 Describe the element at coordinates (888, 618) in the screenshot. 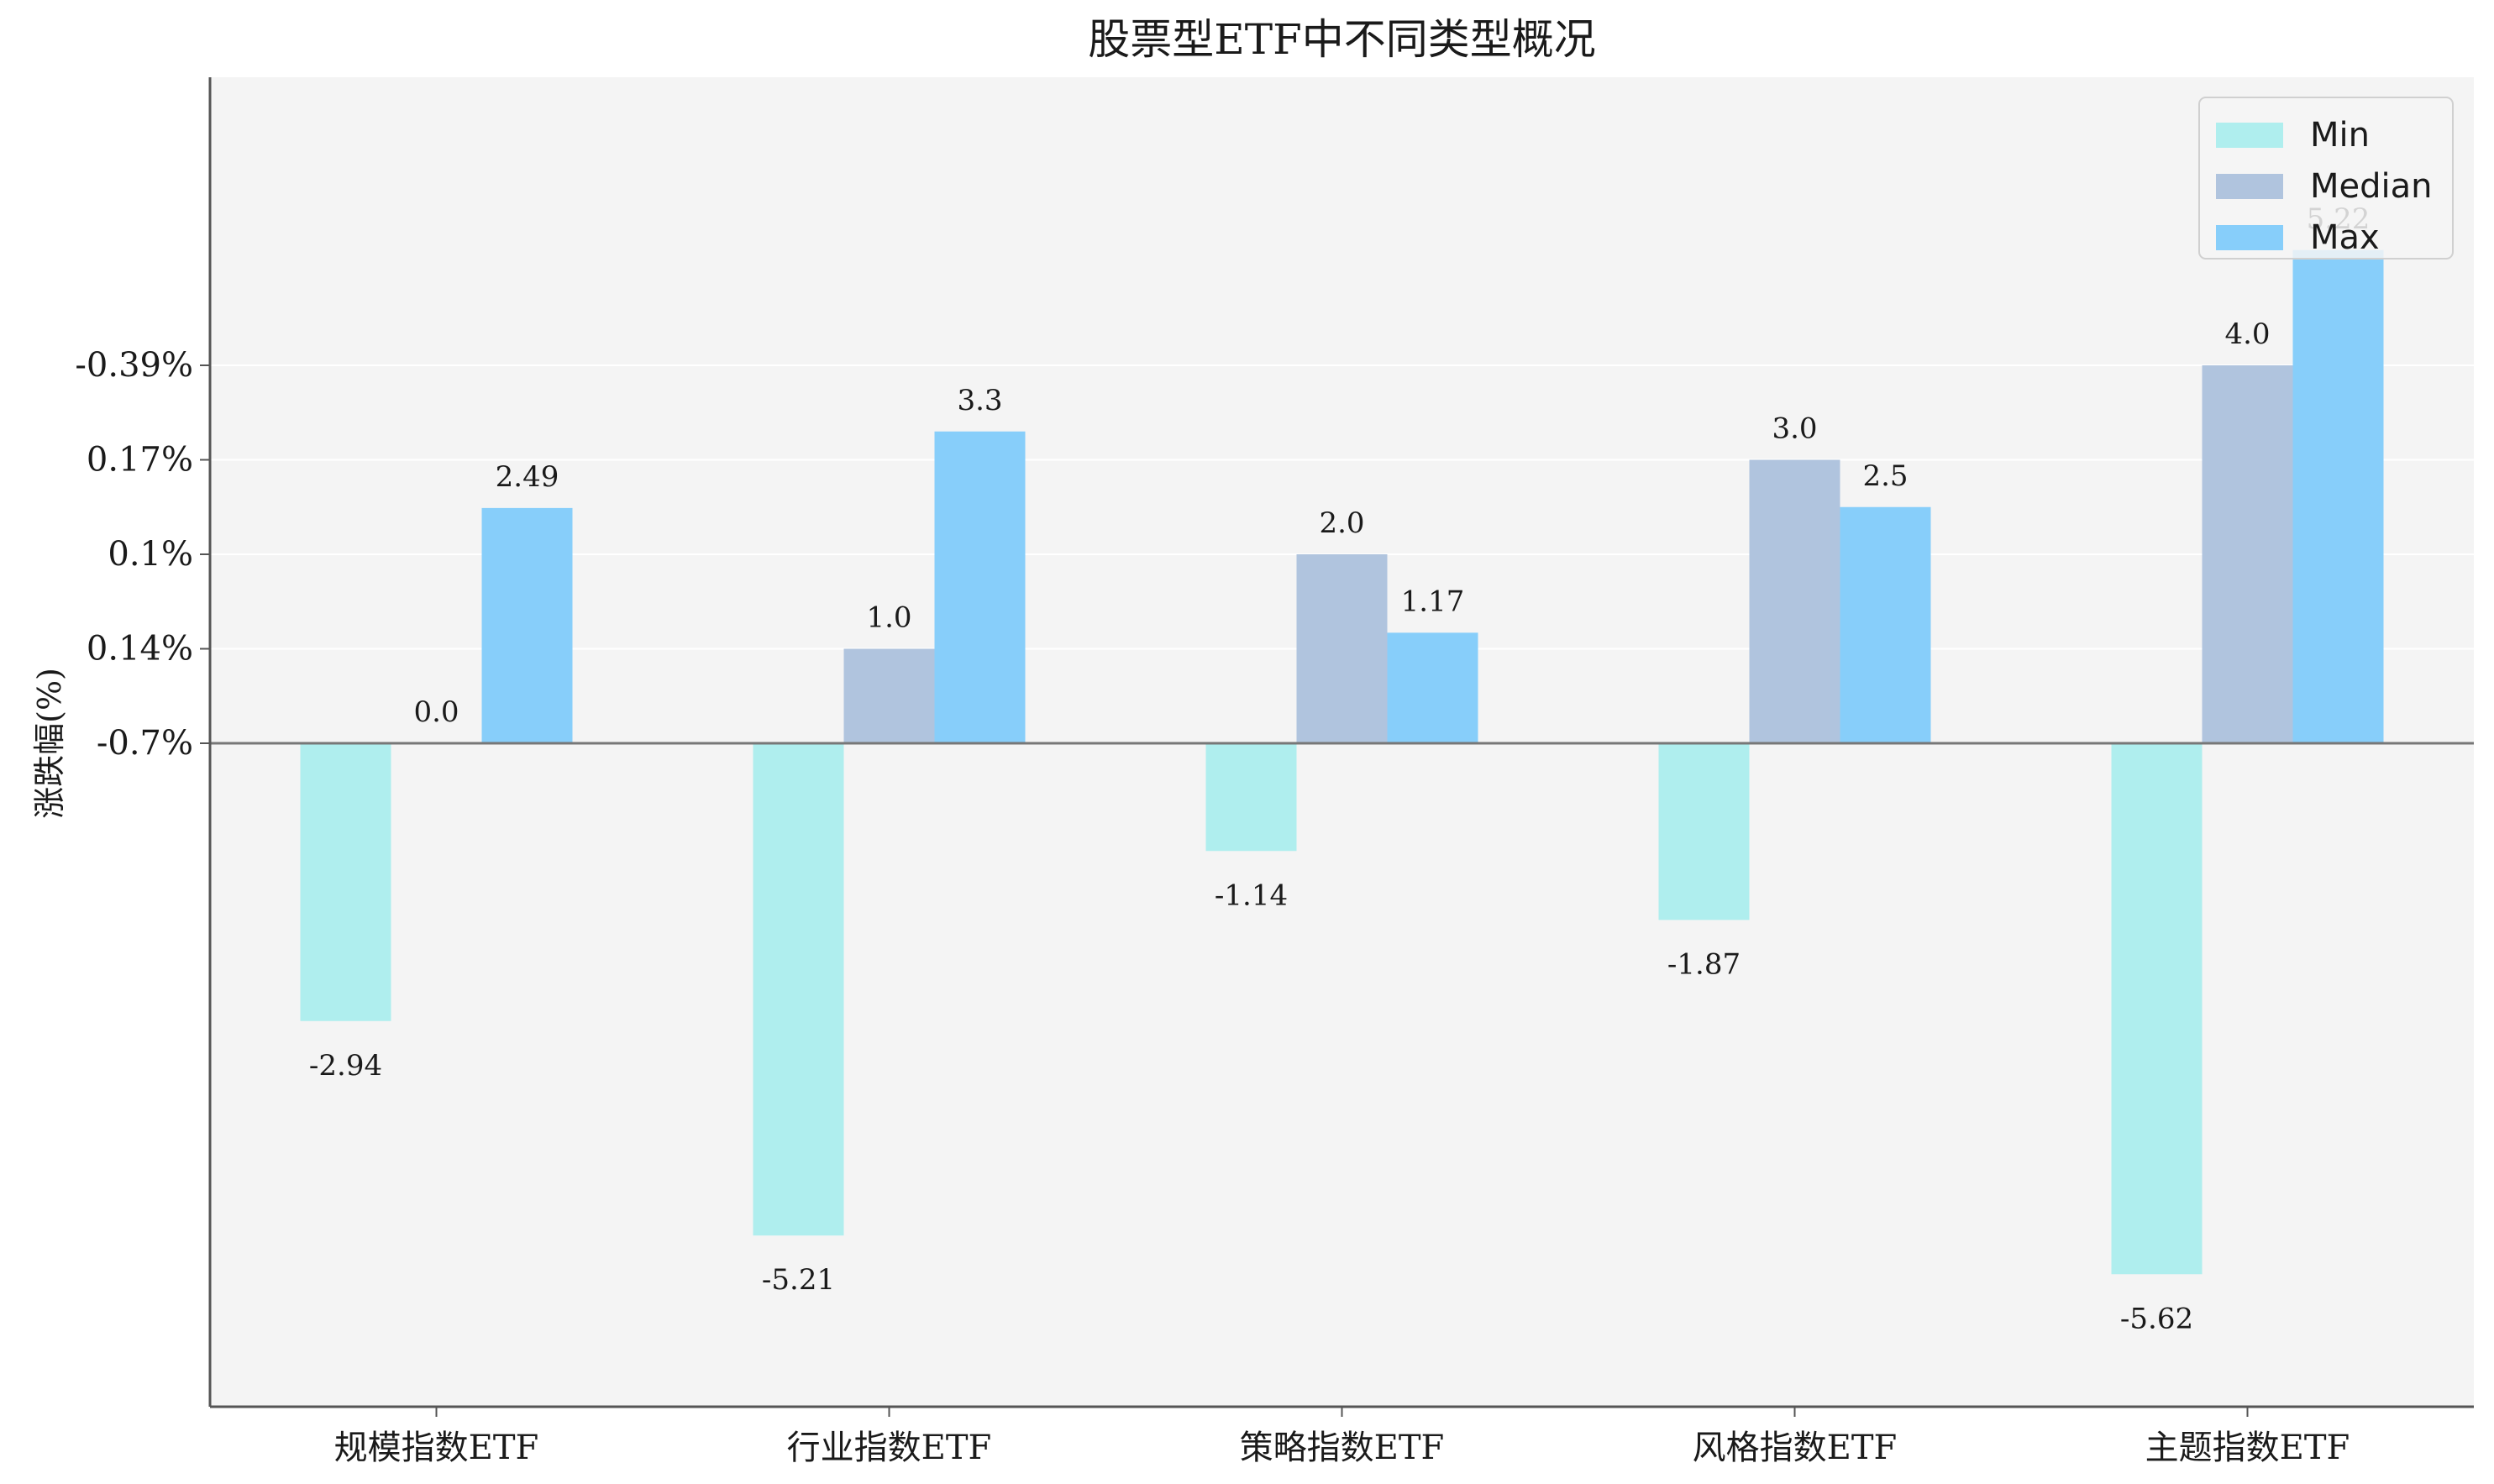

I see `data-label: 1.0` at that location.